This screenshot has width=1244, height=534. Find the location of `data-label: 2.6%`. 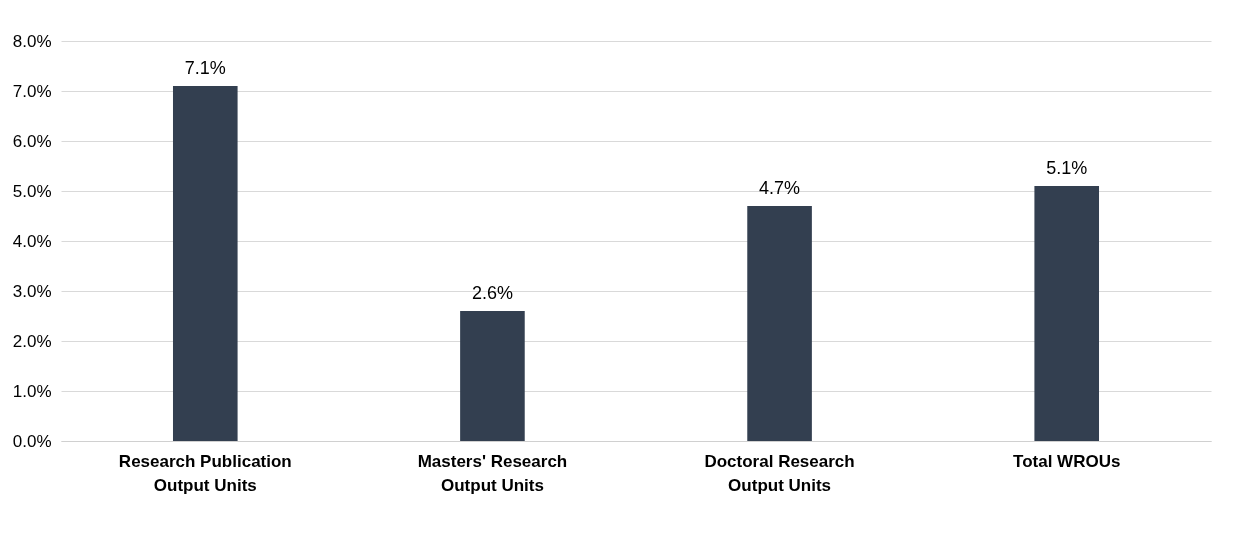

data-label: 2.6% is located at coordinates (492, 293).